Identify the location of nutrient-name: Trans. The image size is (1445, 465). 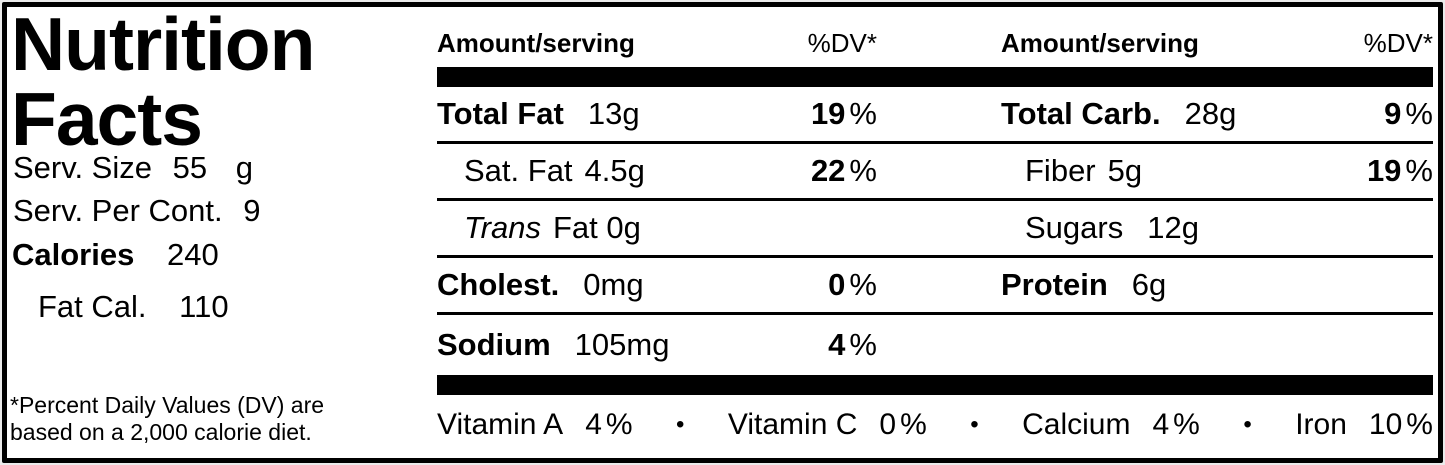
(502, 227).